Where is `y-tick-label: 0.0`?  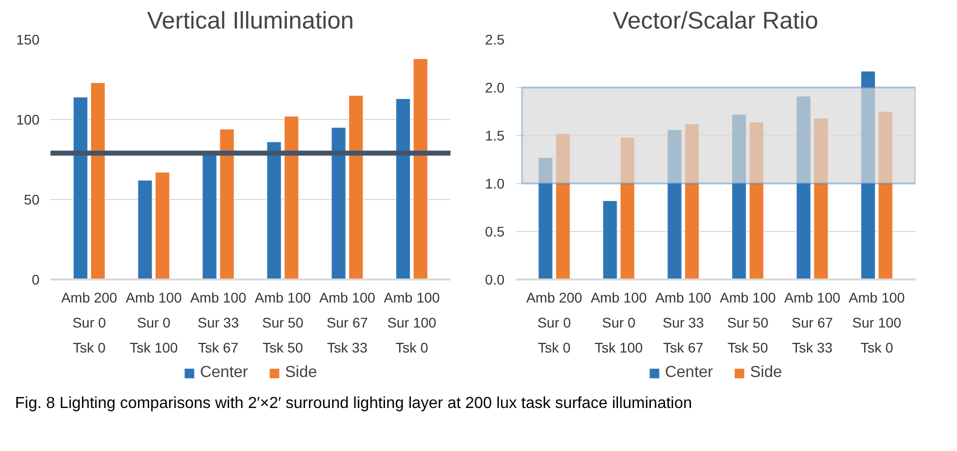 y-tick-label: 0.0 is located at coordinates (495, 280).